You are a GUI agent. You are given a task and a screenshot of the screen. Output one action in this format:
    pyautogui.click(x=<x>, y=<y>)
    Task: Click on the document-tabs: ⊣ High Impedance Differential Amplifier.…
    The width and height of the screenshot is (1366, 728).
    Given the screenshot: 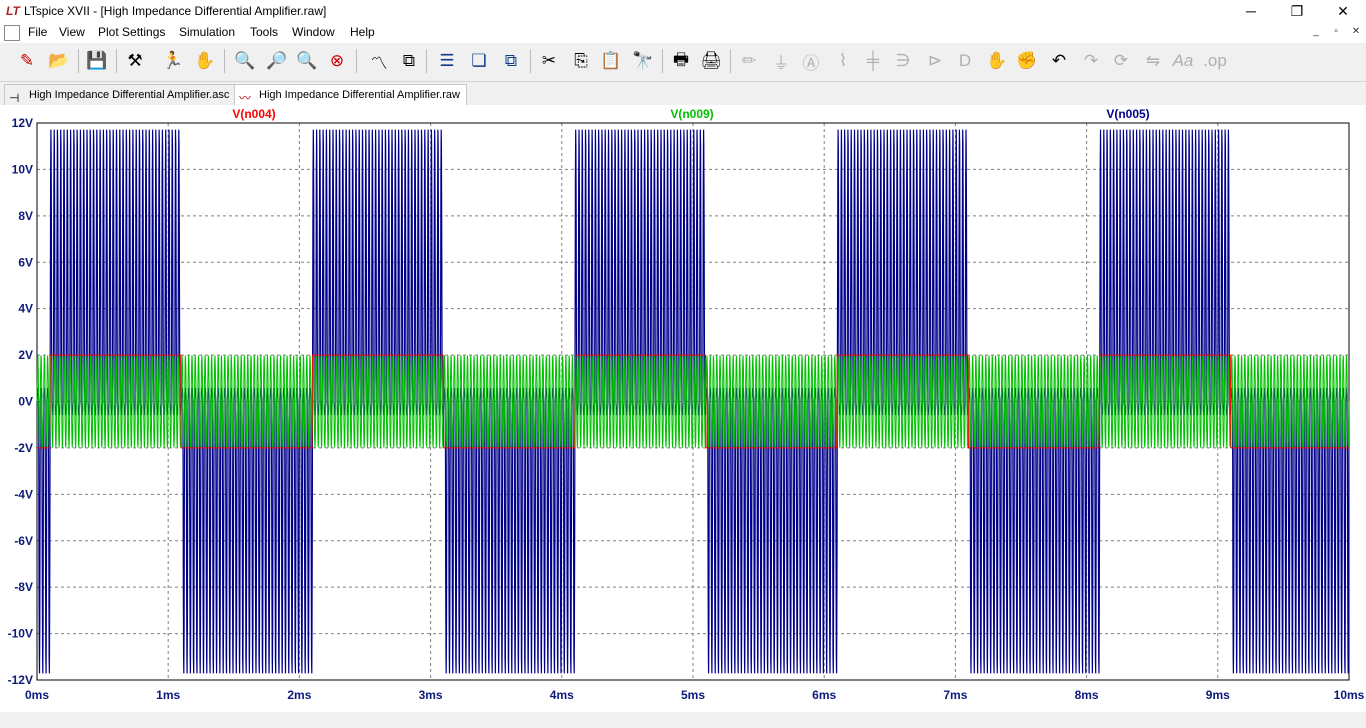 What is the action you would take?
    pyautogui.click(x=683, y=93)
    